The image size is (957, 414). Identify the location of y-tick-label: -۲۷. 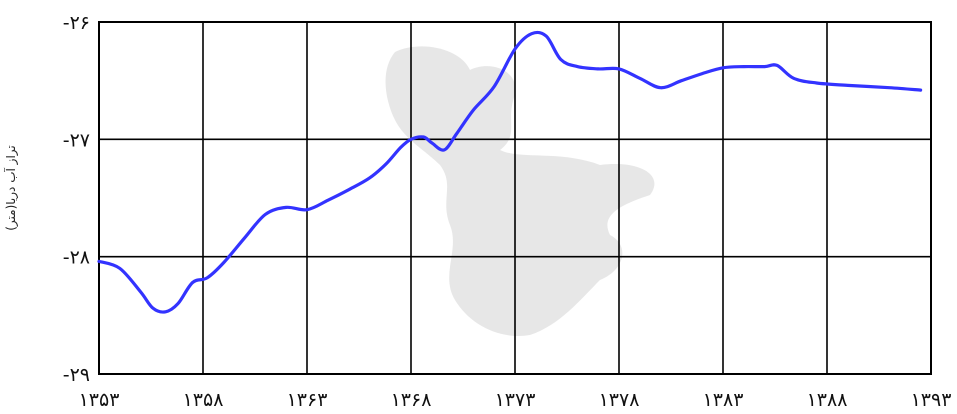
(76, 140).